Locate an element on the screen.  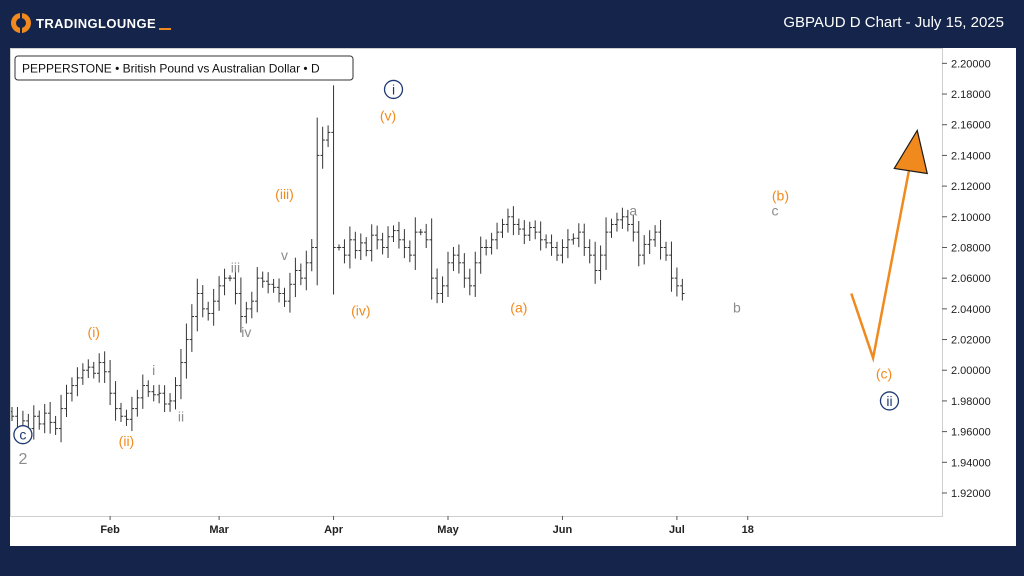
svg-text: (v) is located at coordinates (388, 116).